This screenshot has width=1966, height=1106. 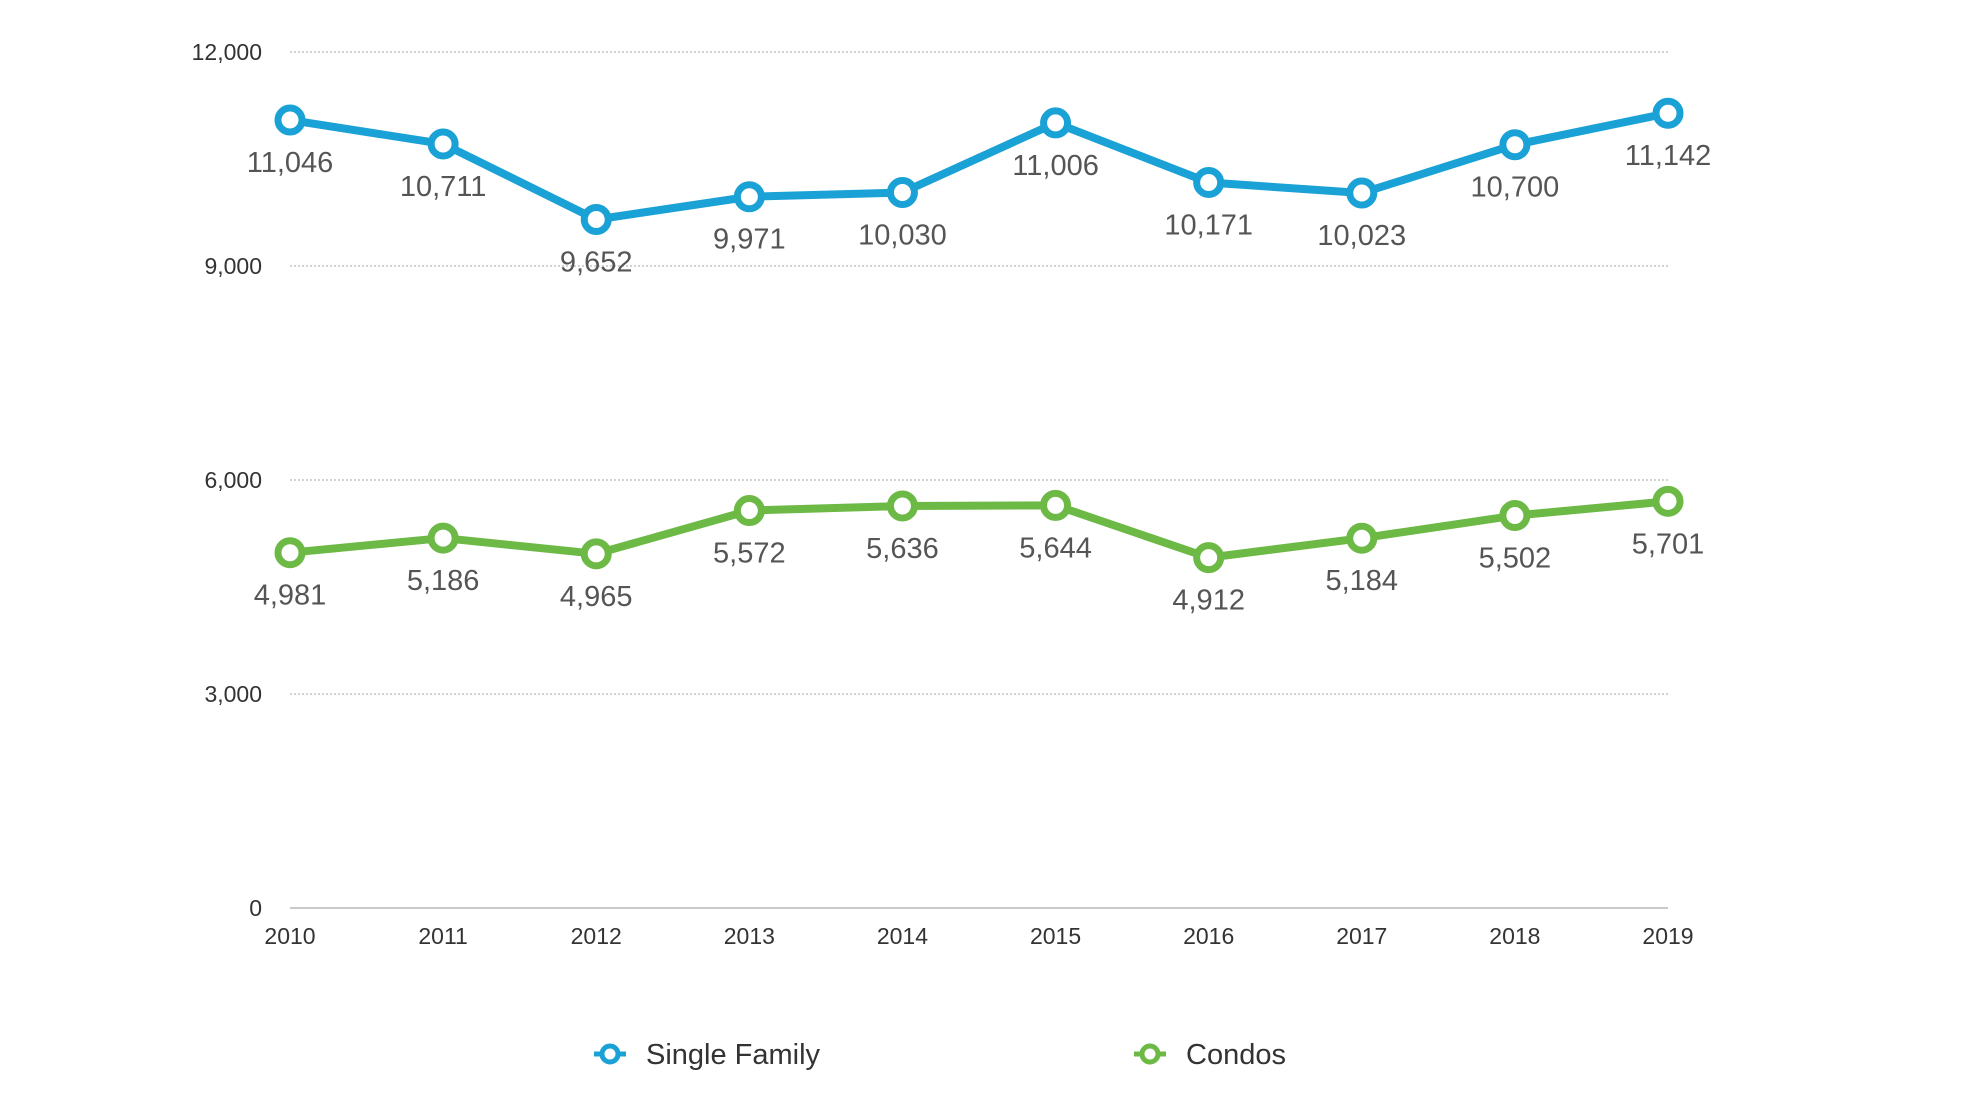 What do you see at coordinates (1667, 936) in the screenshot?
I see `x-tick-label: 2019` at bounding box center [1667, 936].